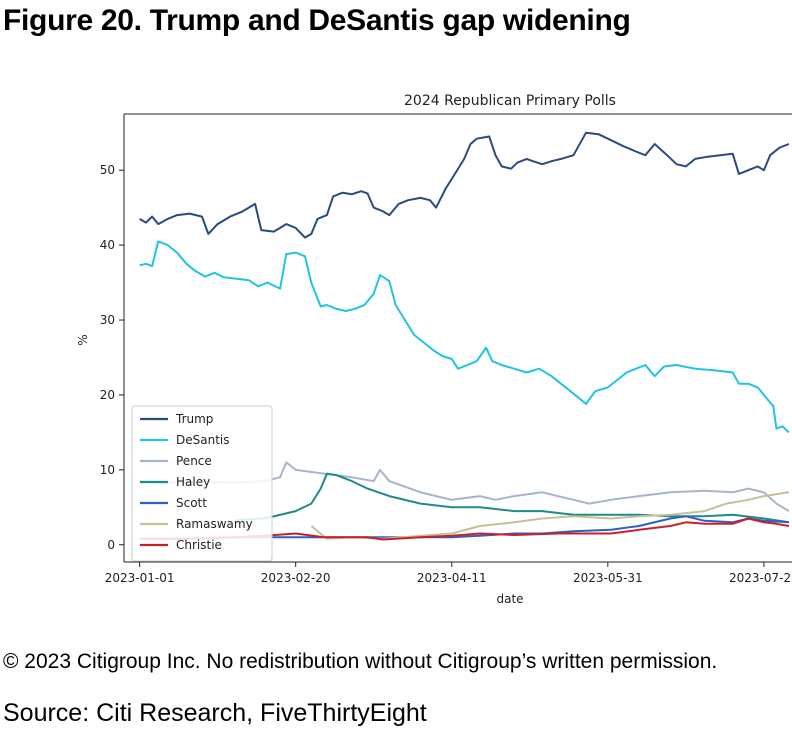 Image resolution: width=792 pixels, height=730 pixels. What do you see at coordinates (107, 470) in the screenshot?
I see `y-tick-label: 10` at bounding box center [107, 470].